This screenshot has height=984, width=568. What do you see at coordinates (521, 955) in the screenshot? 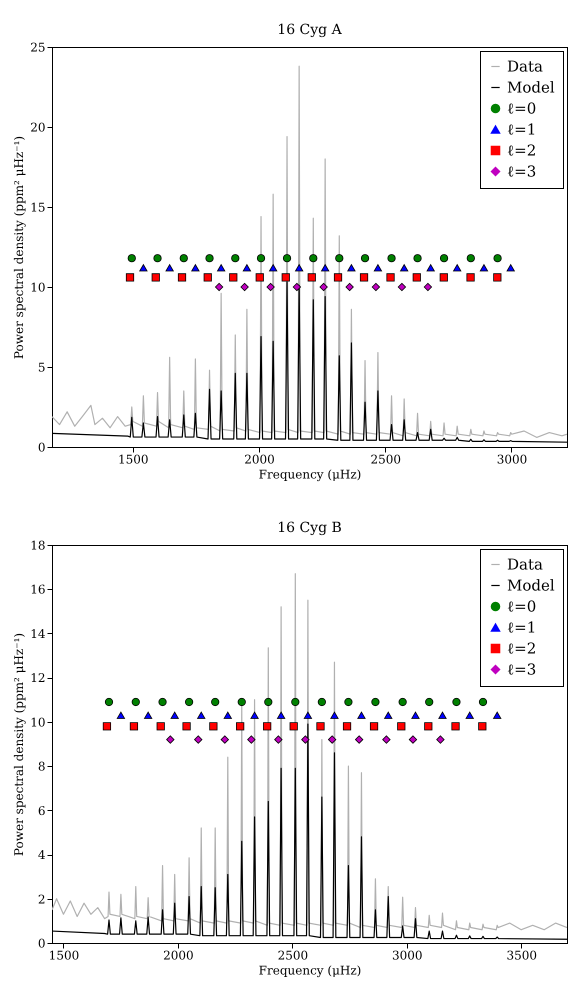
I see `x-tick-label: 3500` at bounding box center [521, 955].